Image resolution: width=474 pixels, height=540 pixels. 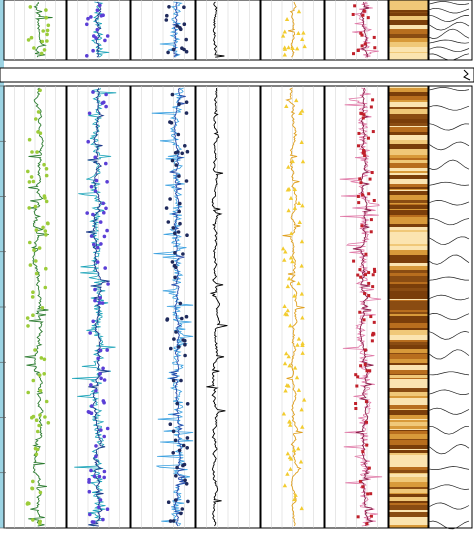 What do you see at coordinates (361, 307) in the screenshot?
I see `accent-curve` at bounding box center [361, 307].